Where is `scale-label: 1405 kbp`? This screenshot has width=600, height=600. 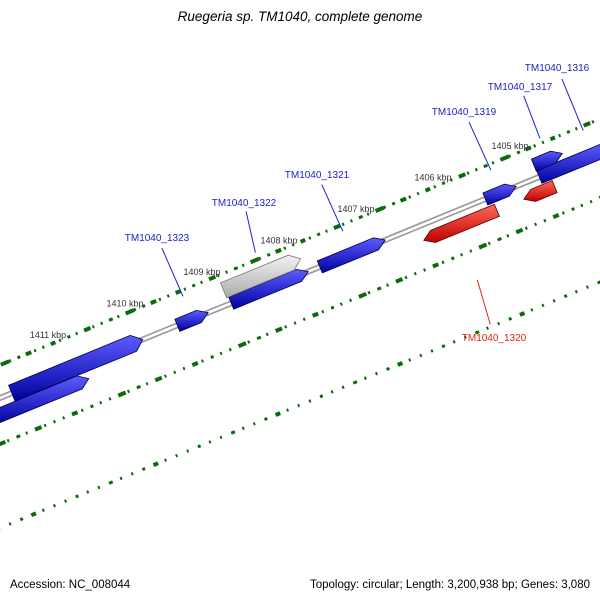
scale-label: 1405 kbp is located at coordinates (509, 146).